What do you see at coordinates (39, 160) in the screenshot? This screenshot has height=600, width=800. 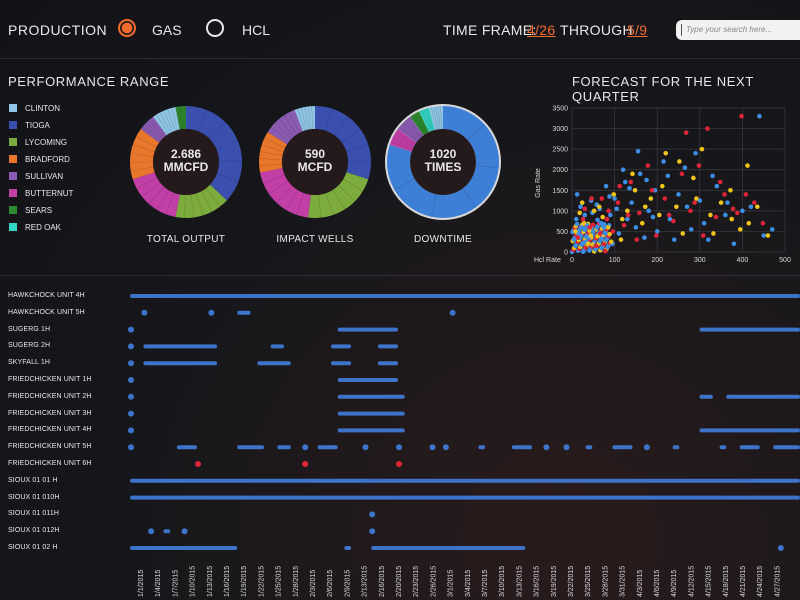 I see `legend-item-bradford: BRADFORD` at bounding box center [39, 160].